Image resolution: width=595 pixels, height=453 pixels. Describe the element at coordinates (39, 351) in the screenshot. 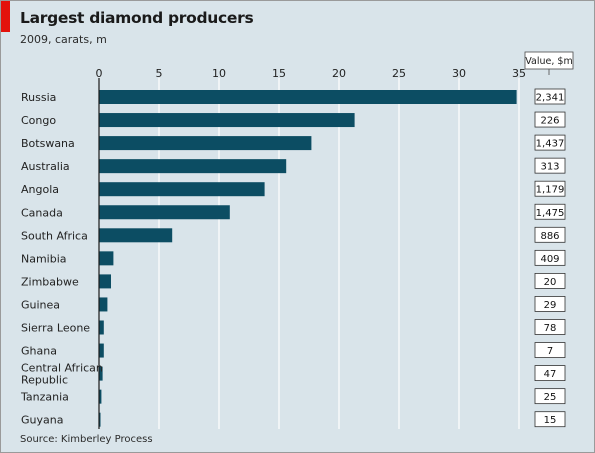

I see `category-label: Ghana` at that location.